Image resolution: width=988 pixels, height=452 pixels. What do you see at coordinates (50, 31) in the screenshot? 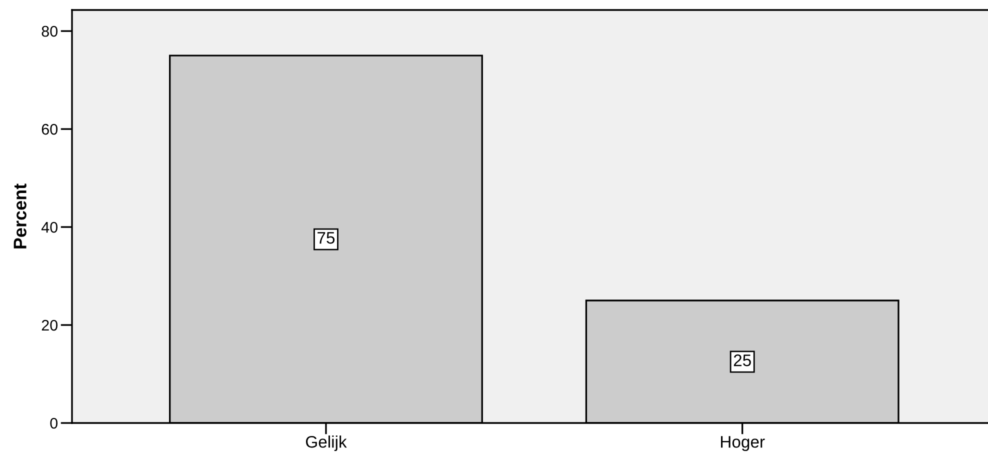
I see `y-tick-label: 80` at bounding box center [50, 31].